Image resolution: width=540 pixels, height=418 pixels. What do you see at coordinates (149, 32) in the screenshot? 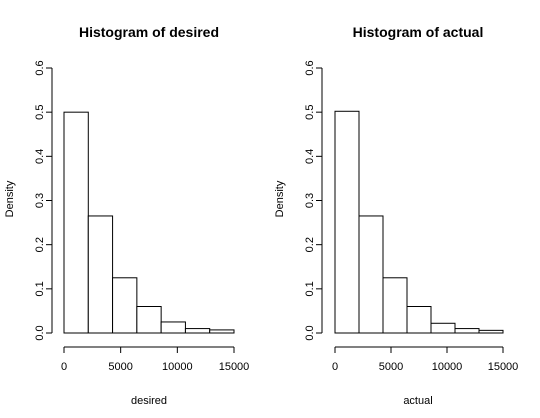
I see `chart-title: Histogram of desired` at bounding box center [149, 32].